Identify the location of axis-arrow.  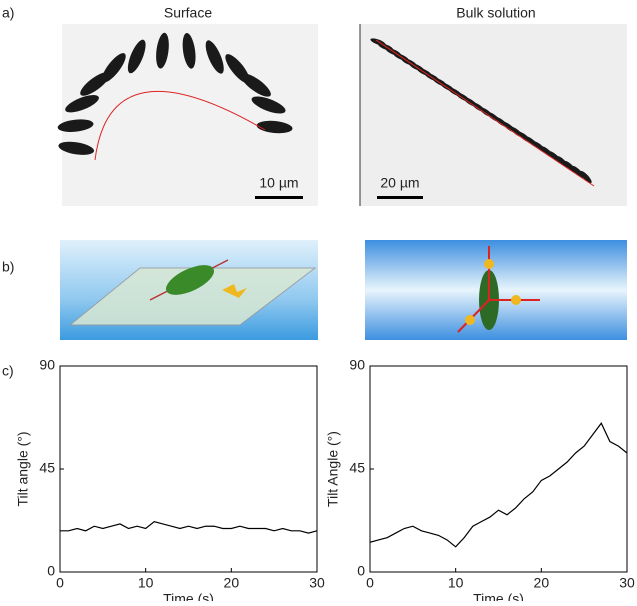
(473, 316).